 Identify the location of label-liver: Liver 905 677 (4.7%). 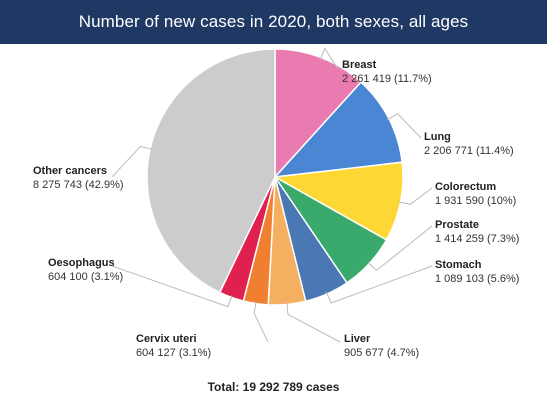
(381, 346).